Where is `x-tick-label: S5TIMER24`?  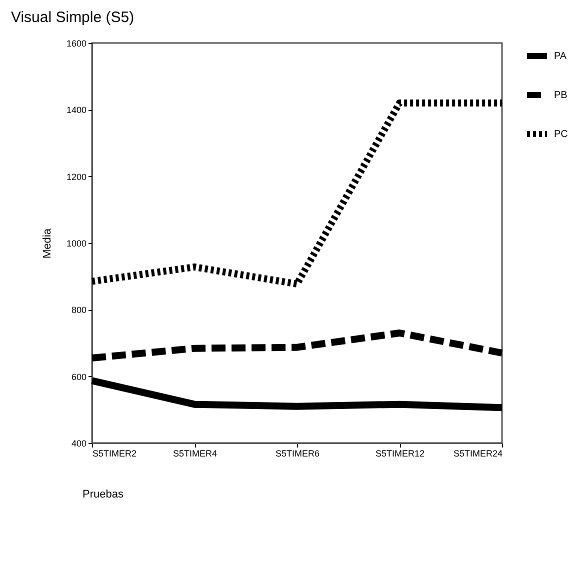
x-tick-label: S5TIMER24 is located at coordinates (477, 453).